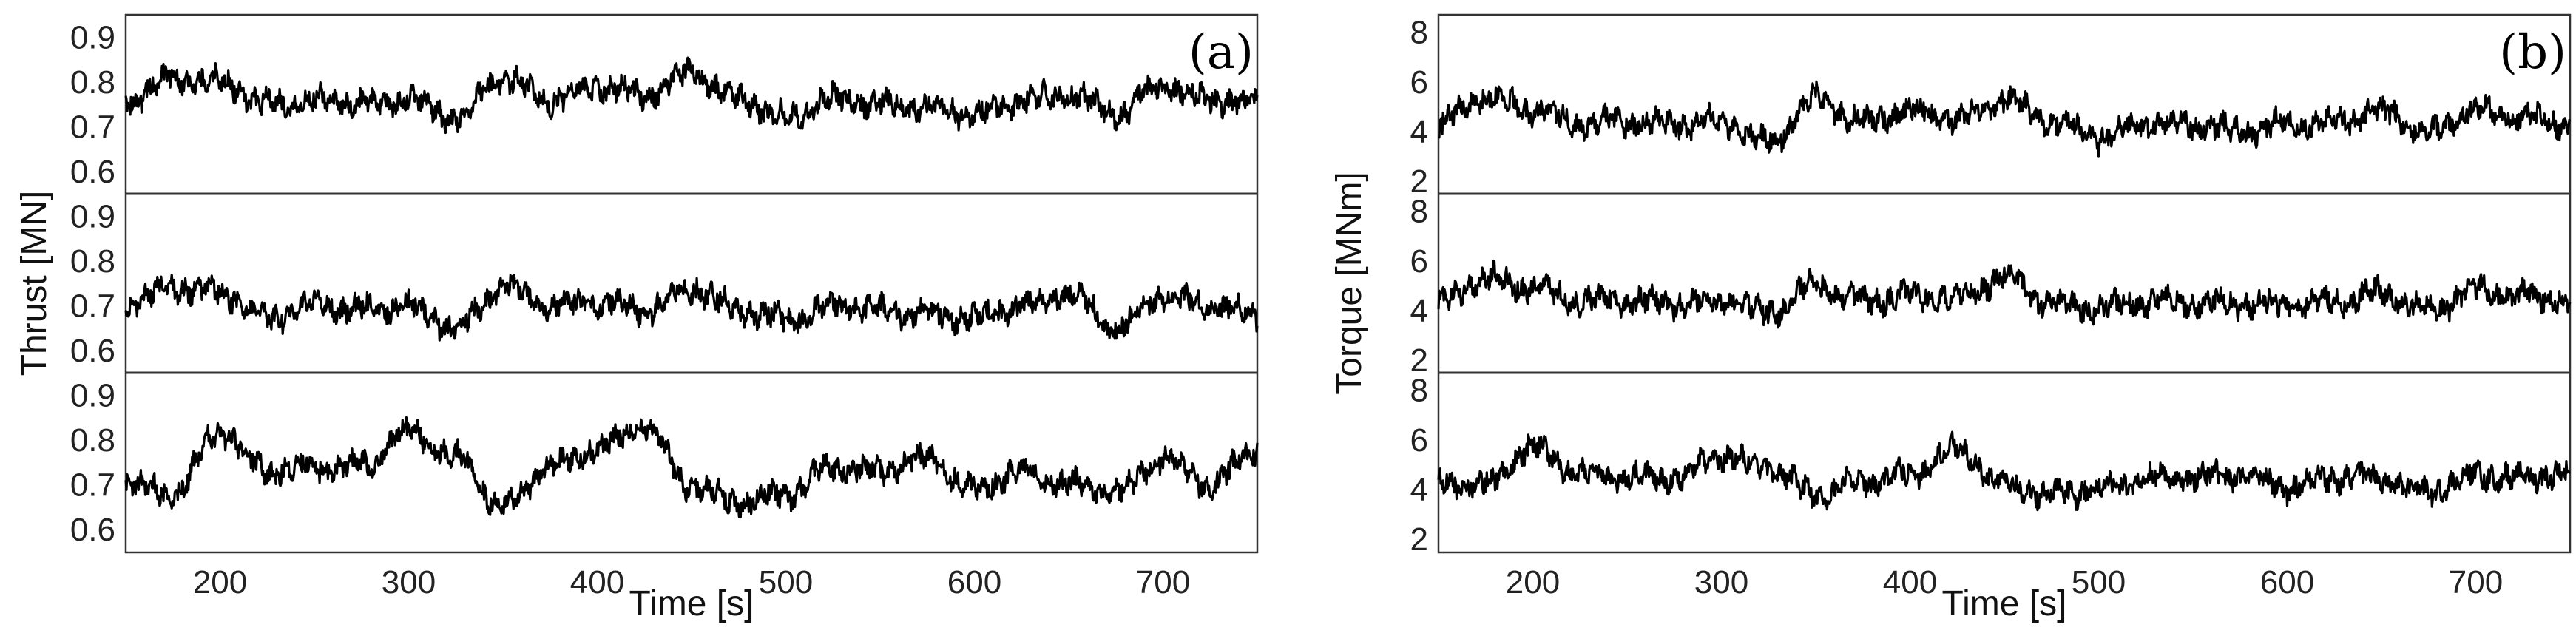  Describe the element at coordinates (1910, 582) in the screenshot. I see `panel-b-x-tick-label: 400` at that location.